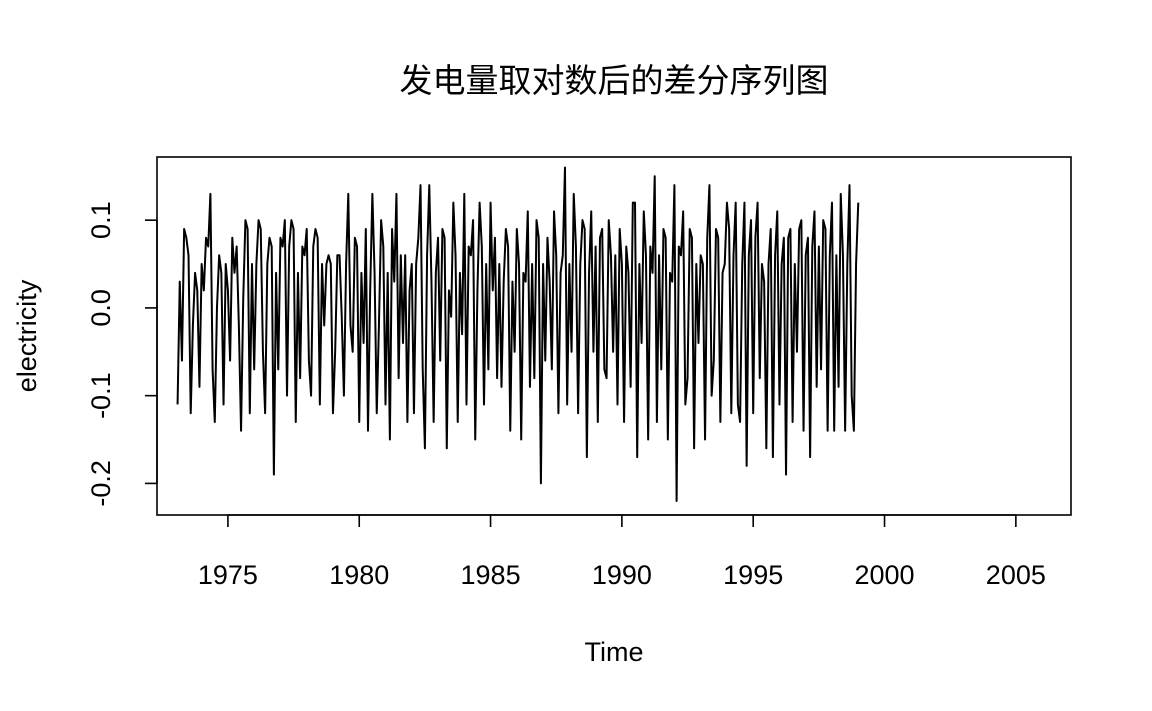  What do you see at coordinates (122, 354) in the screenshot?
I see `y-axis: -0.2 -0.1 0.0 0.1` at bounding box center [122, 354].